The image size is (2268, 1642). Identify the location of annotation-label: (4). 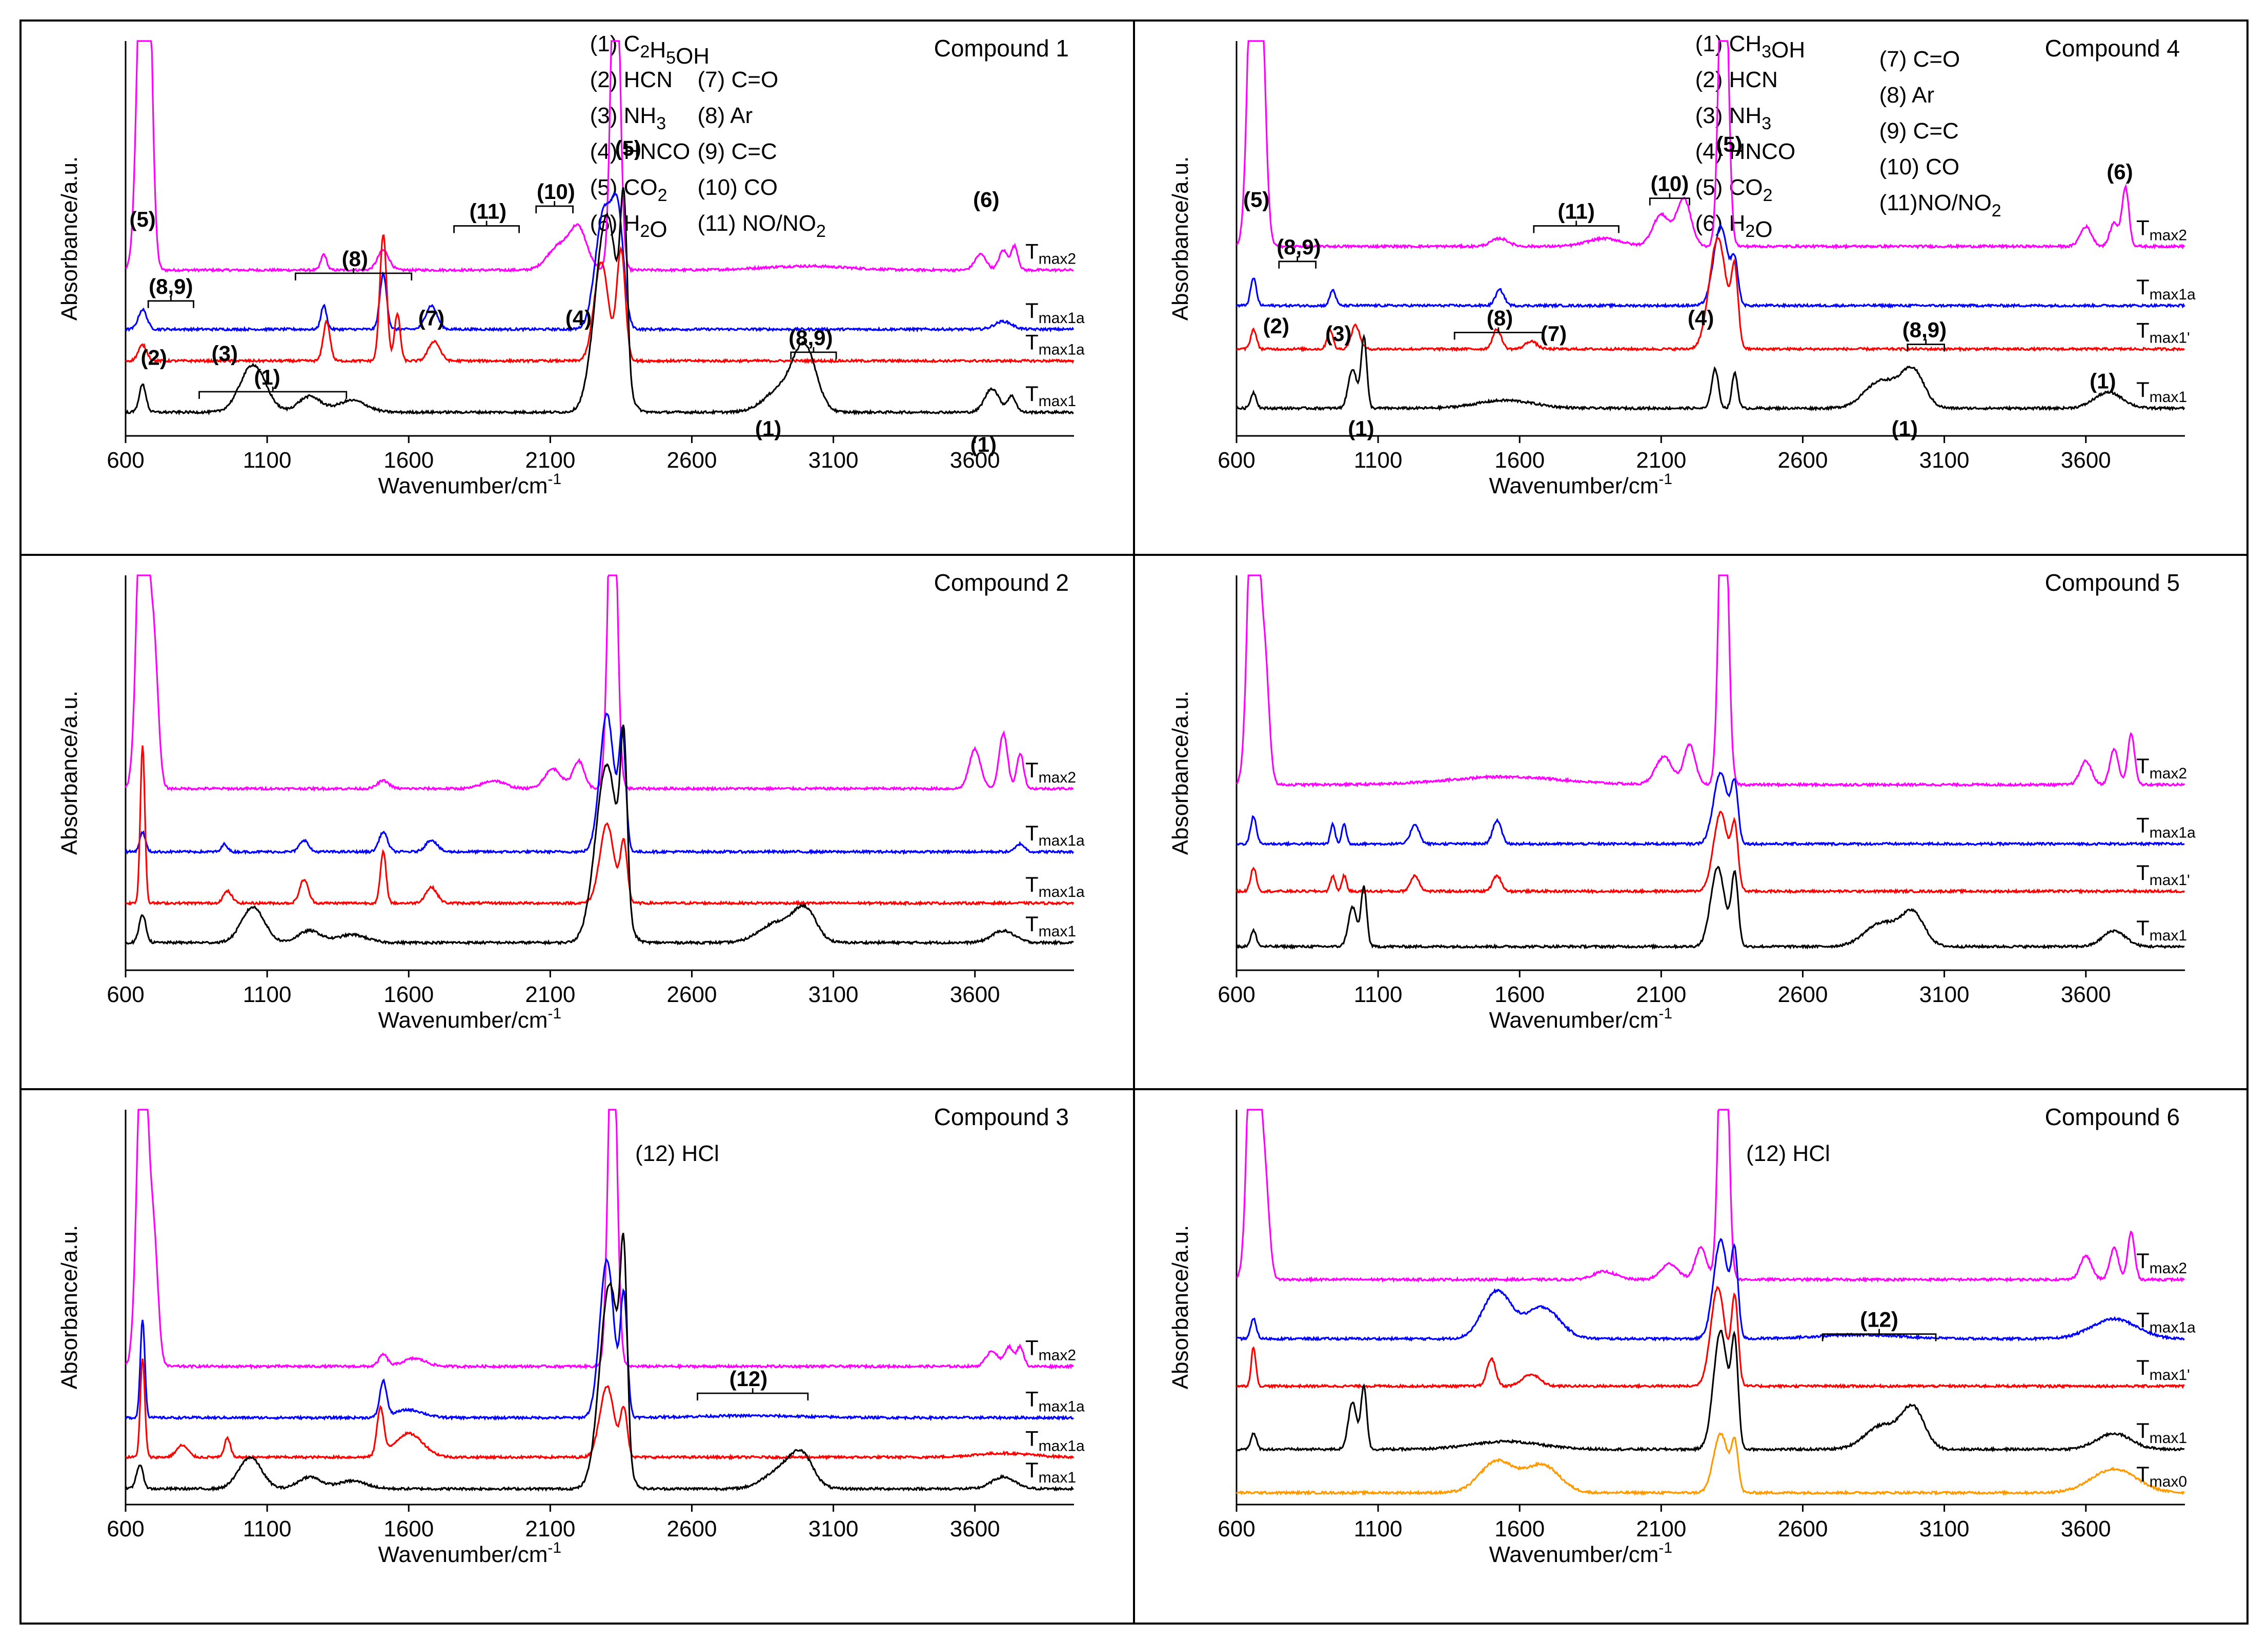
(578, 318).